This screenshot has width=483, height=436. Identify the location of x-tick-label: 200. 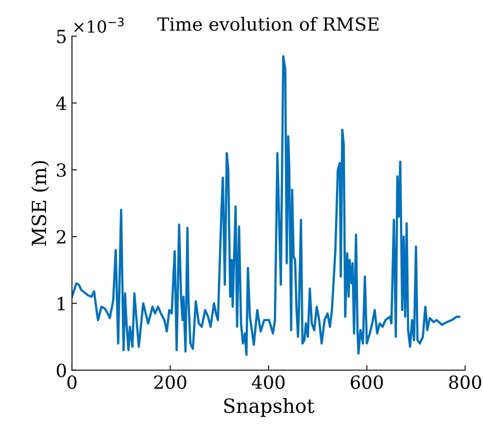
(170, 382).